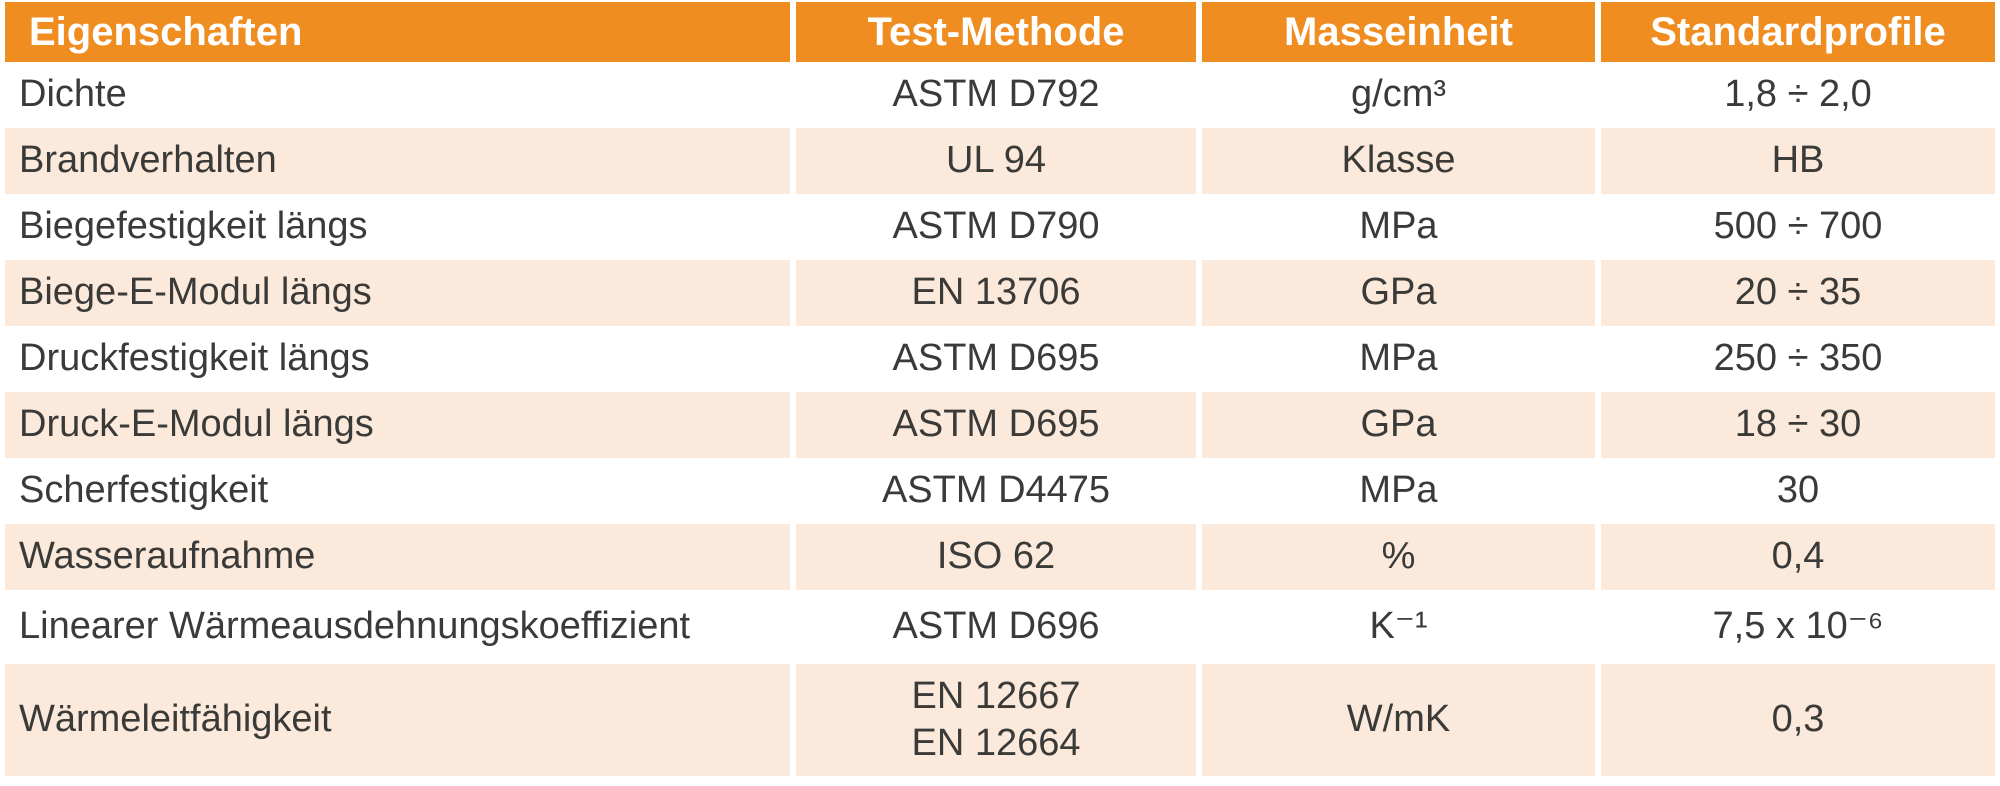 Image resolution: width=2000 pixels, height=786 pixels. What do you see at coordinates (1798, 94) in the screenshot?
I see `value-cell: 1,8 ÷ 2,0` at bounding box center [1798, 94].